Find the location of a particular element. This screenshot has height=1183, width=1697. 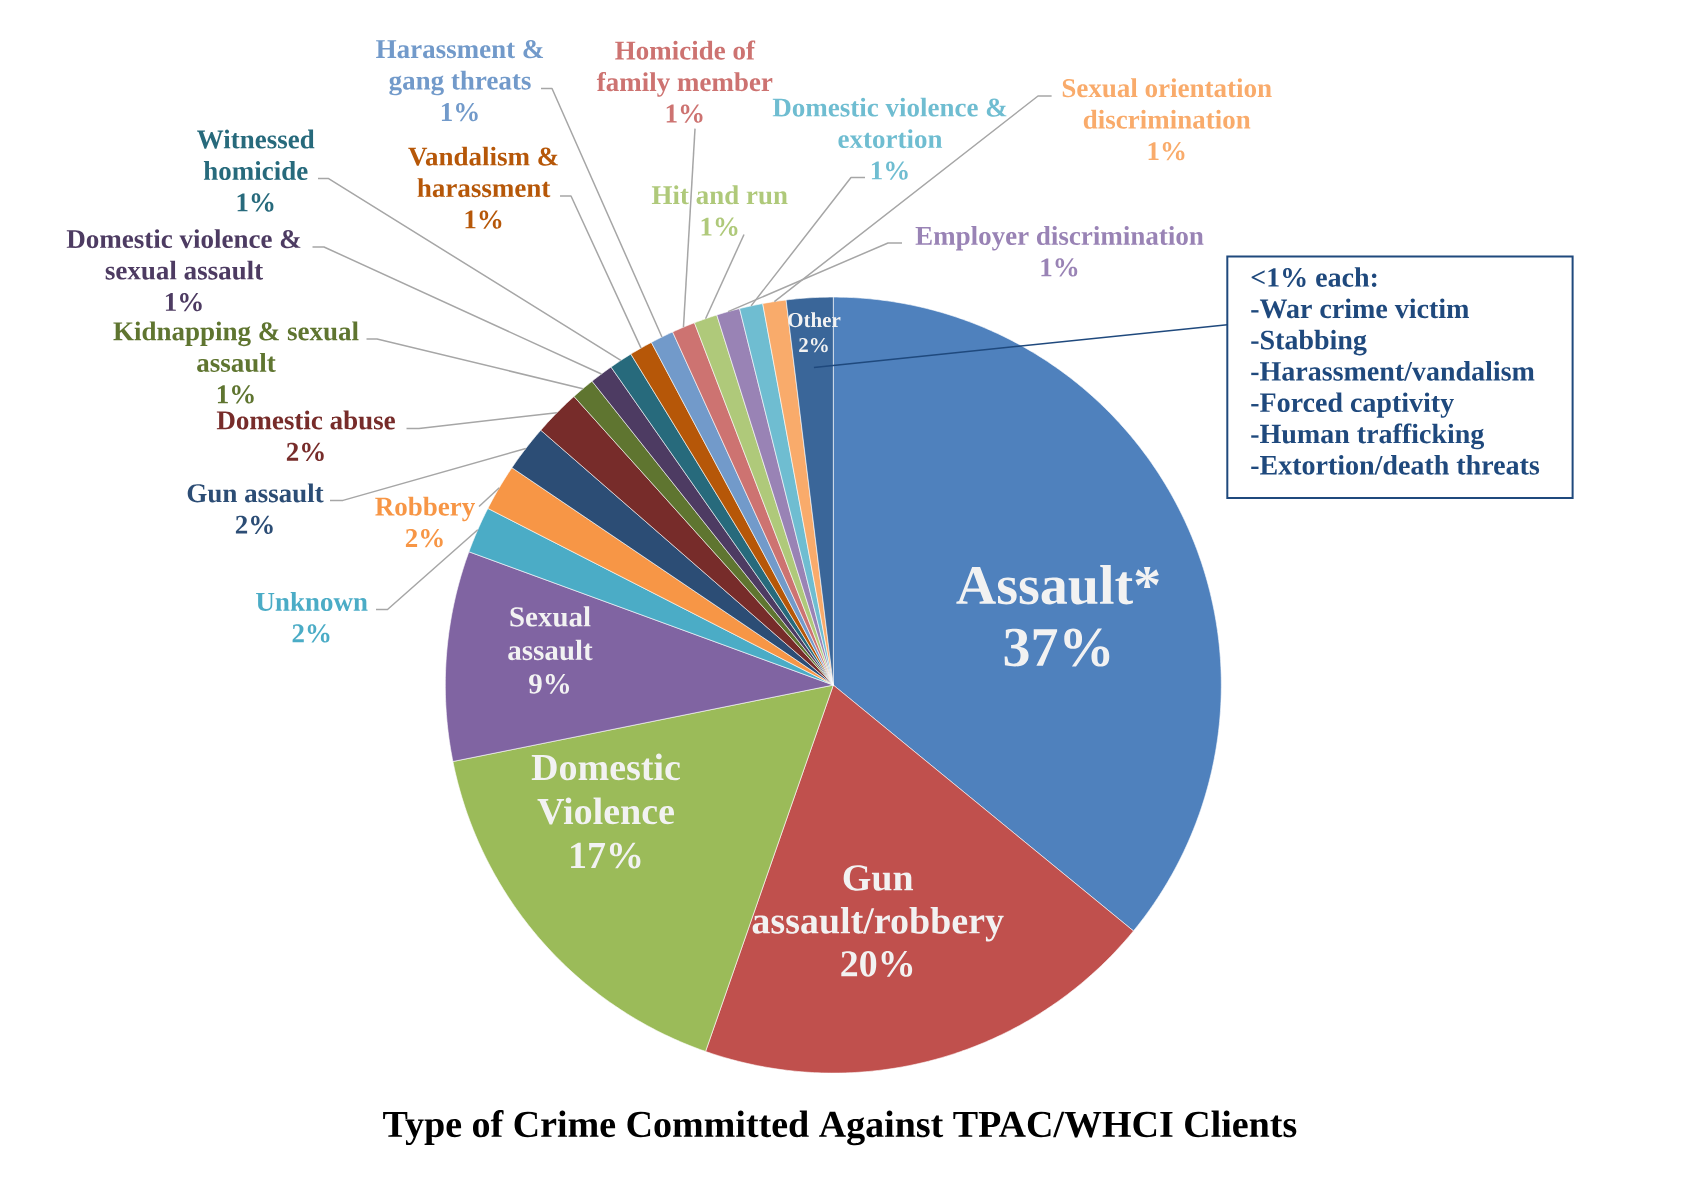

slice-label: Sexual assault is located at coordinates (550, 633).